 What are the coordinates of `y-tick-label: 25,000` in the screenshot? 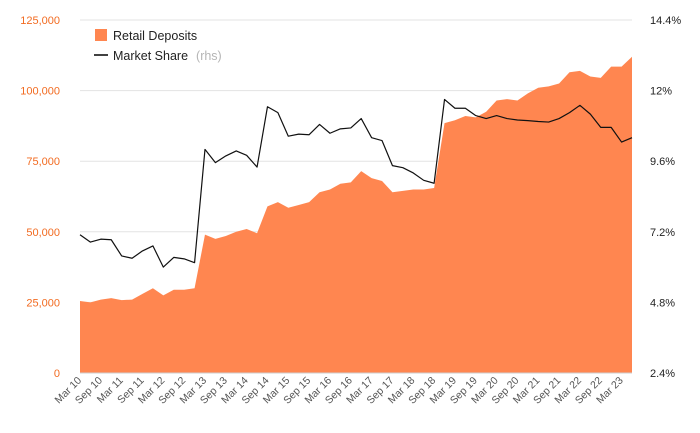 It's located at (43, 303).